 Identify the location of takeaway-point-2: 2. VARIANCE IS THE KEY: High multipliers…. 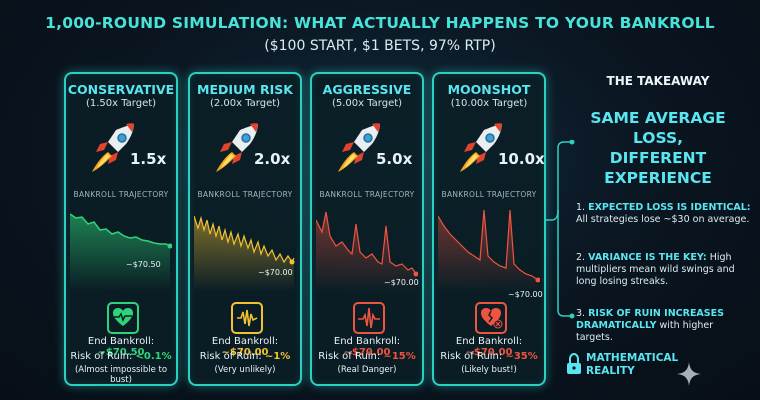
(655, 269).